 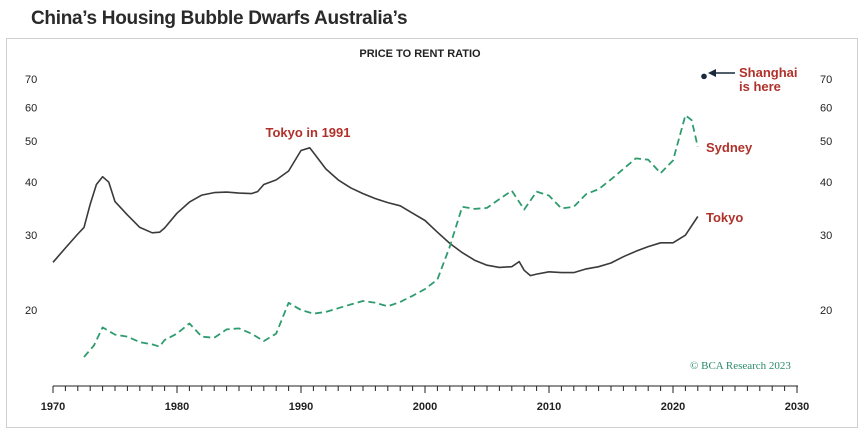 I want to click on y-tick-label-left: 60, so click(x=31, y=108).